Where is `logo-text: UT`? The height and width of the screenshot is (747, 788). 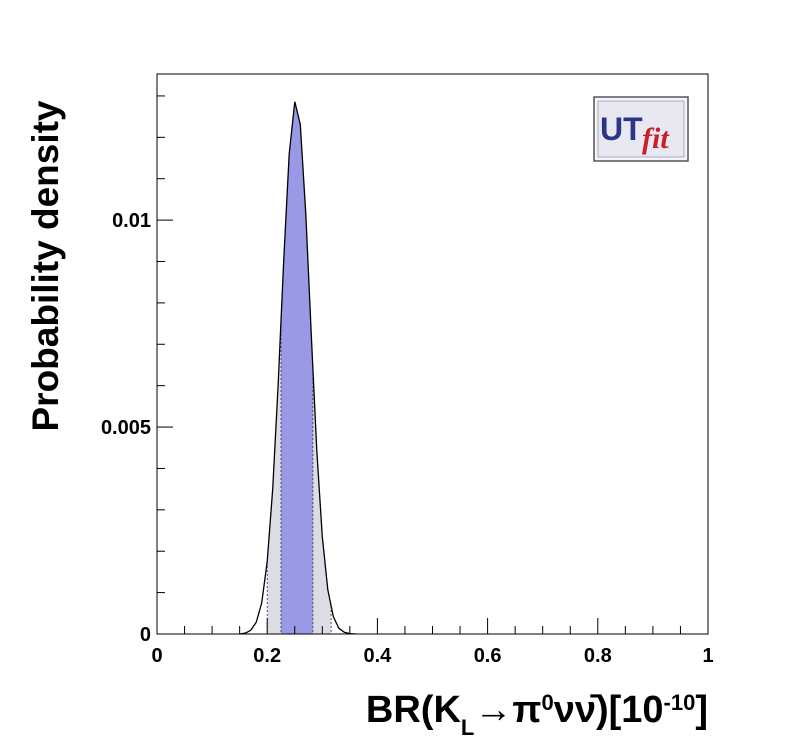
logo-text: UT is located at coordinates (621, 129).